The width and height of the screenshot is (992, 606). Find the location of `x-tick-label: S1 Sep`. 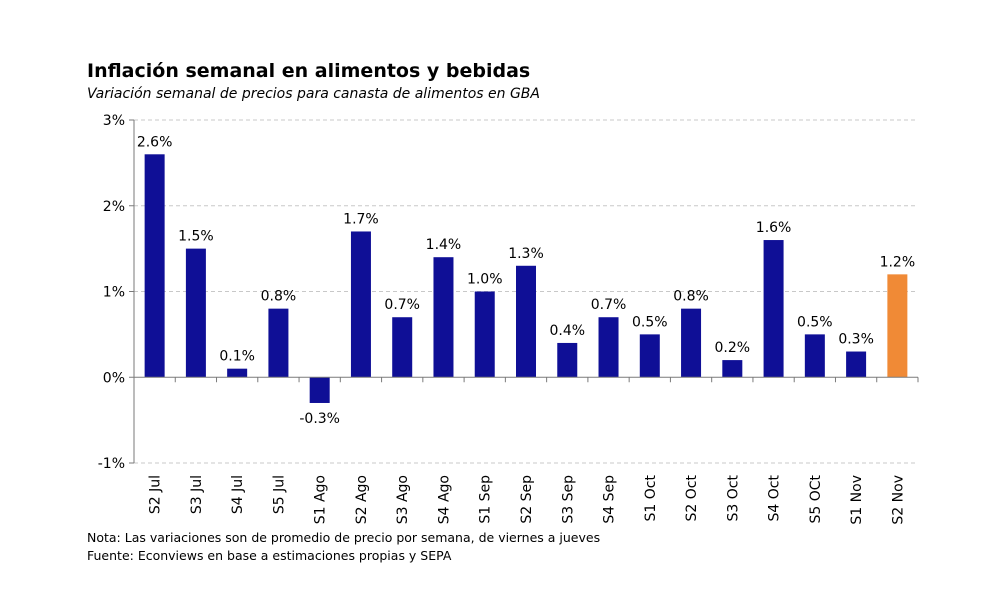

x-tick-label: S1 Sep is located at coordinates (486, 499).